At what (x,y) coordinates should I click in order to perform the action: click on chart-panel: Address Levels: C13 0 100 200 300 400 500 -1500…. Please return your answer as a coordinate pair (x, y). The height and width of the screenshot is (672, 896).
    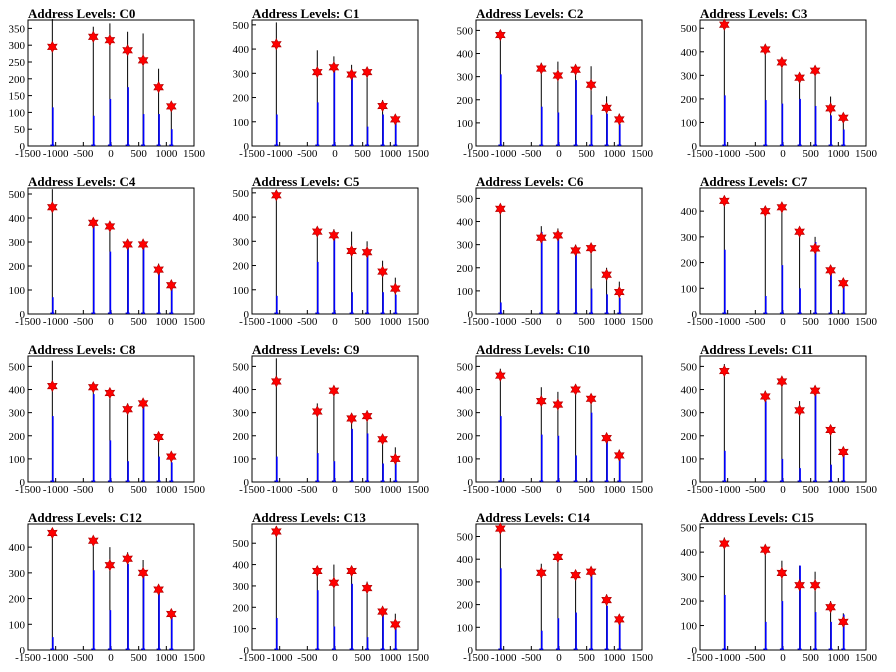
    Looking at the image, I should click on (336, 588).